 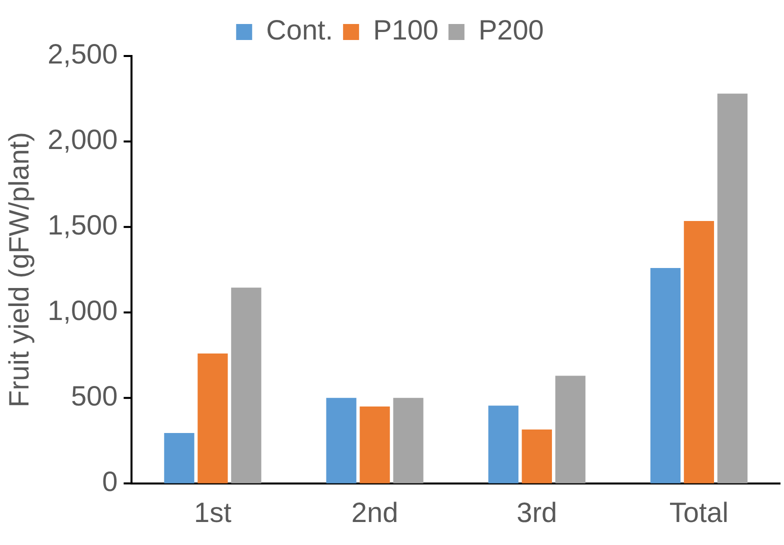 I want to click on legend-label: Cont., so click(x=300, y=30).